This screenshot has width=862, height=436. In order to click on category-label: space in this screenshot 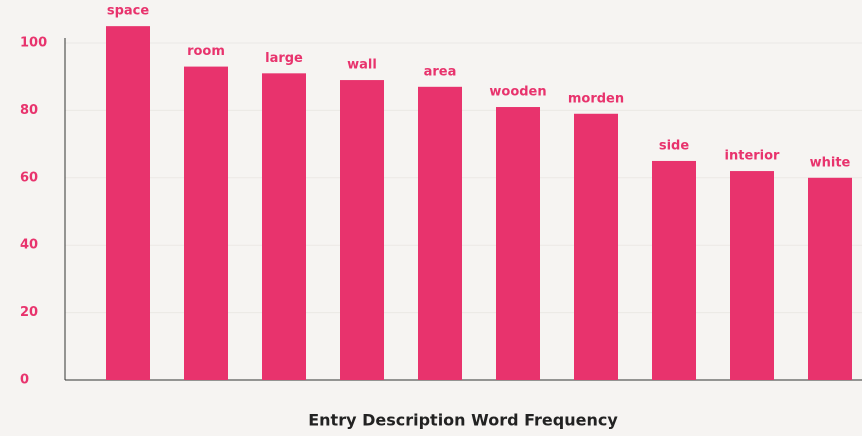, I will do `click(128, 11)`.